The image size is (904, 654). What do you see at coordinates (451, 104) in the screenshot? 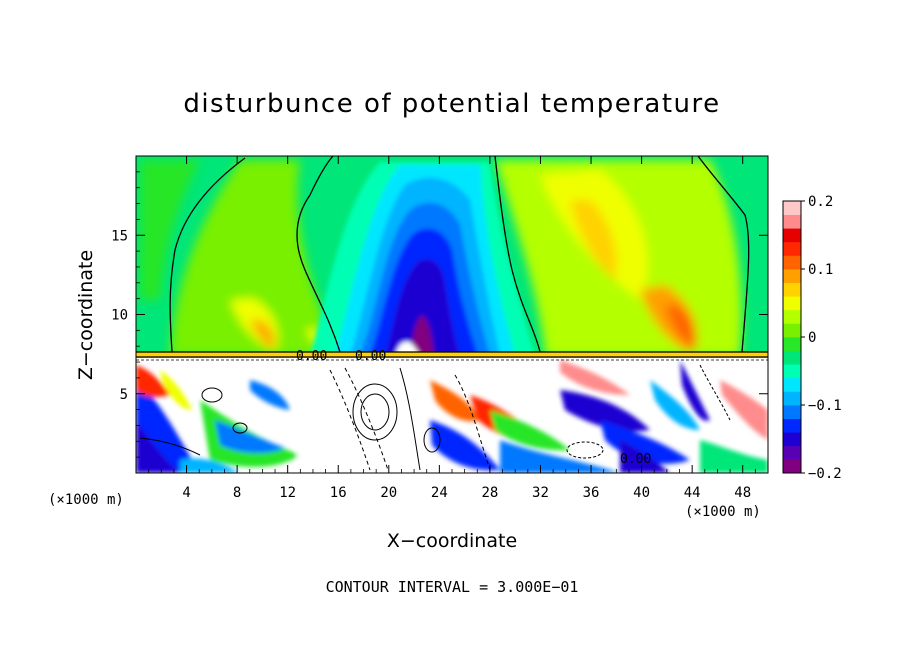
I see `chart-title: disturbunce of potential temperature` at bounding box center [451, 104].